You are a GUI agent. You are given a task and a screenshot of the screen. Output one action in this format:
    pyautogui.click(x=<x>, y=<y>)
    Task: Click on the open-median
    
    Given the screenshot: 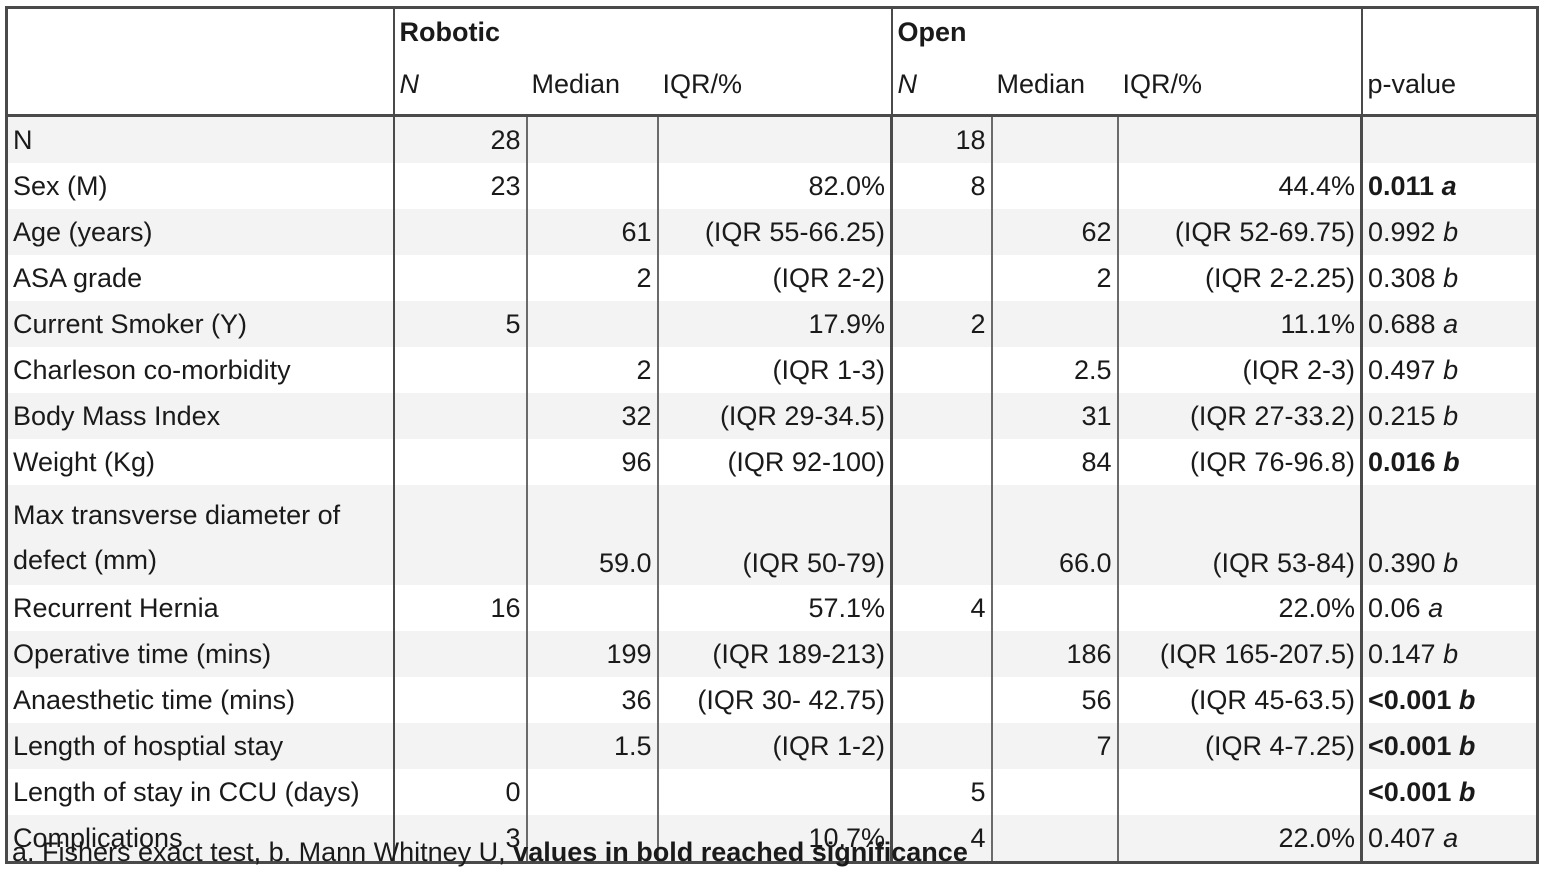 What is the action you would take?
    pyautogui.click(x=1054, y=608)
    